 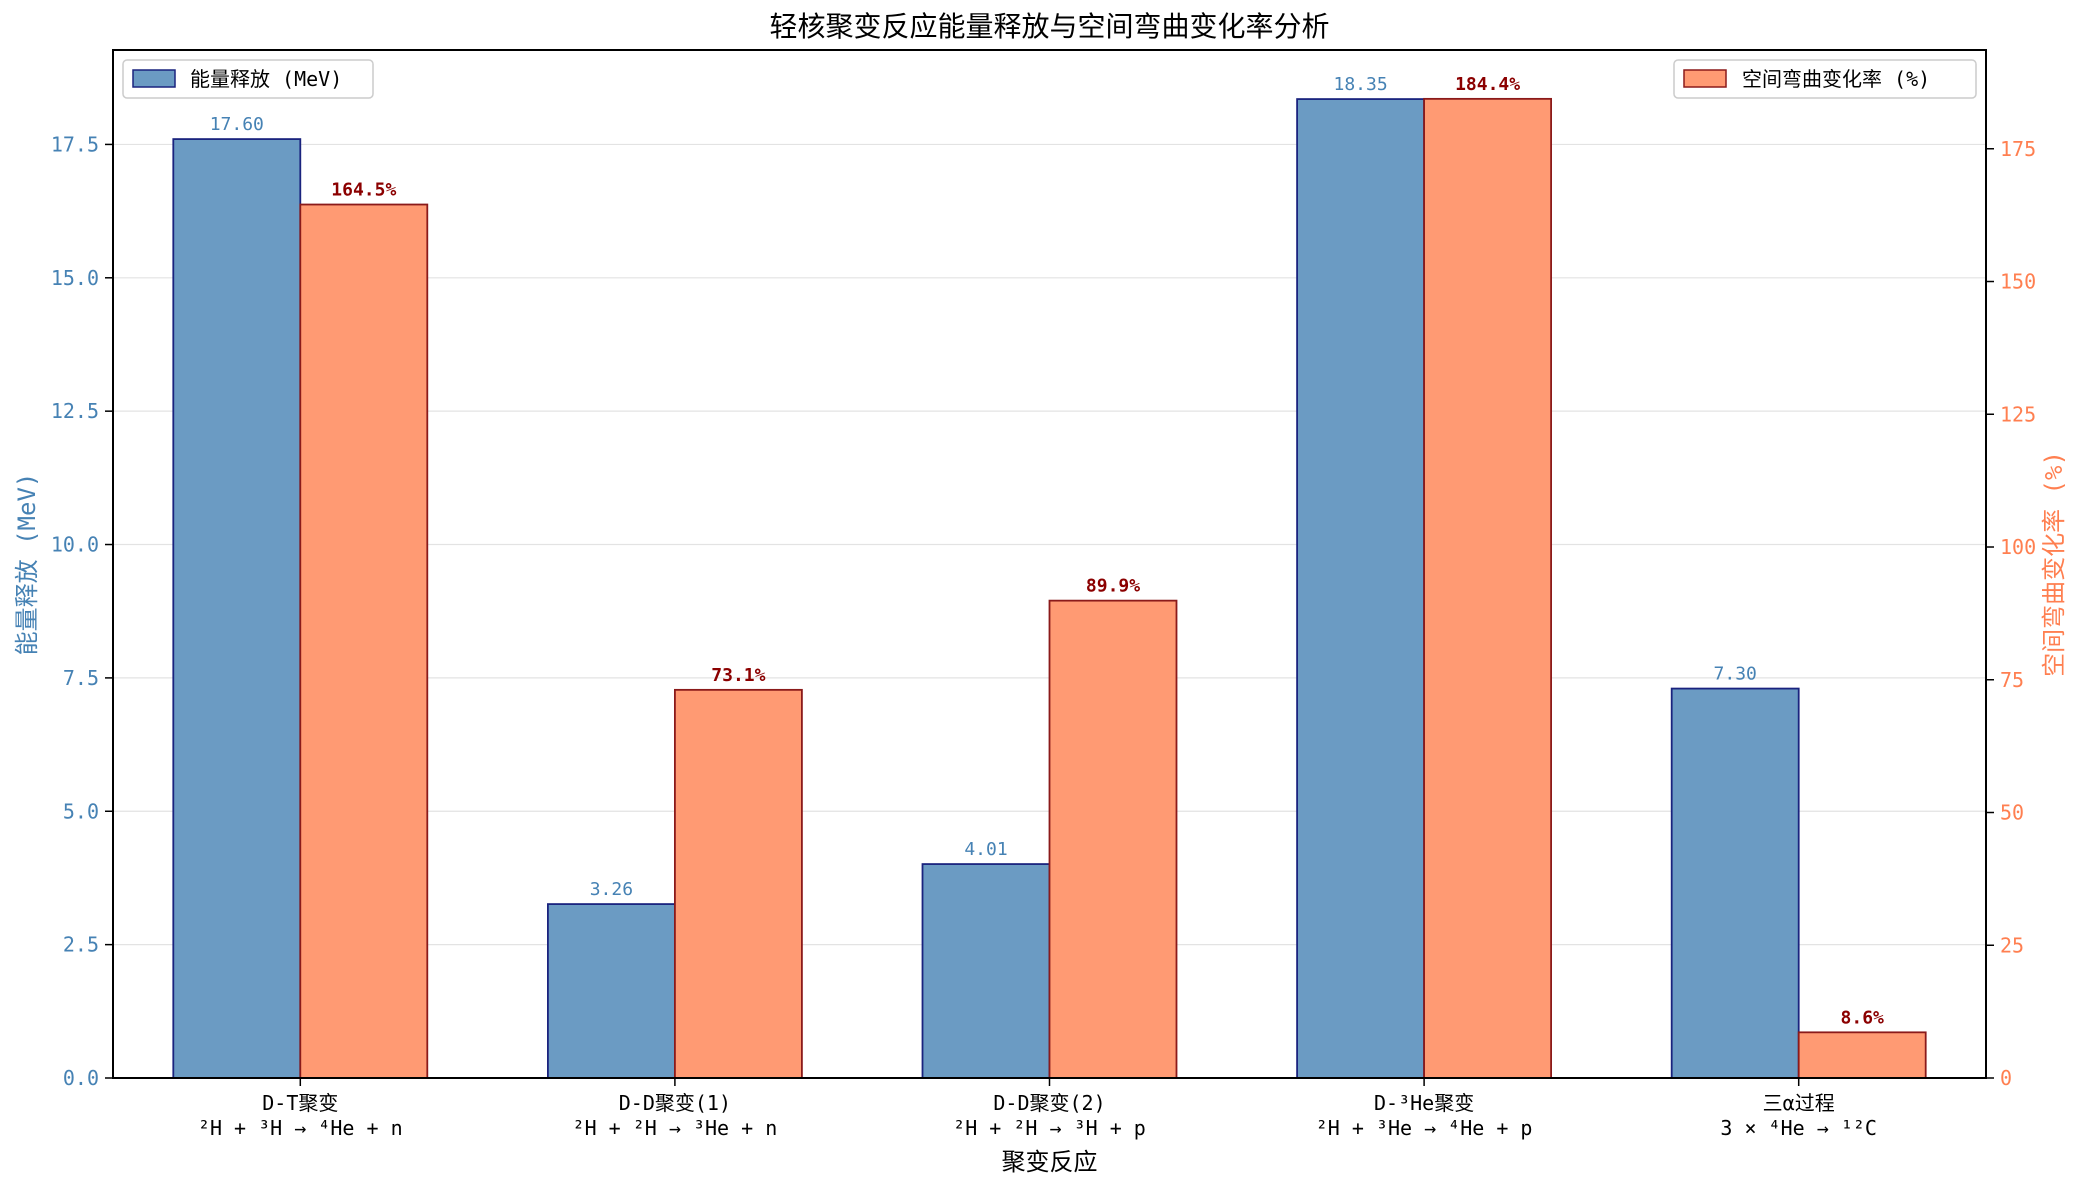 I want to click on chart-title: 轻核聚变反应能量释放与空间弯曲变化率分析, so click(x=1049, y=26).